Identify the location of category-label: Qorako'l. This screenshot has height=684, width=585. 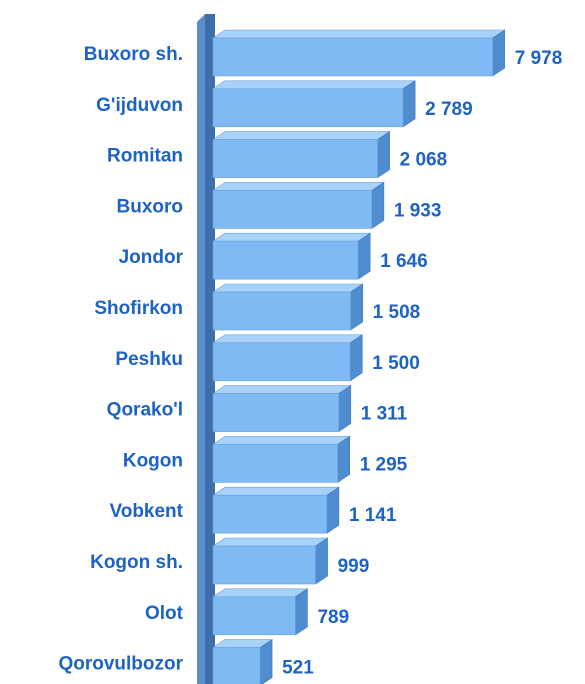
(145, 410).